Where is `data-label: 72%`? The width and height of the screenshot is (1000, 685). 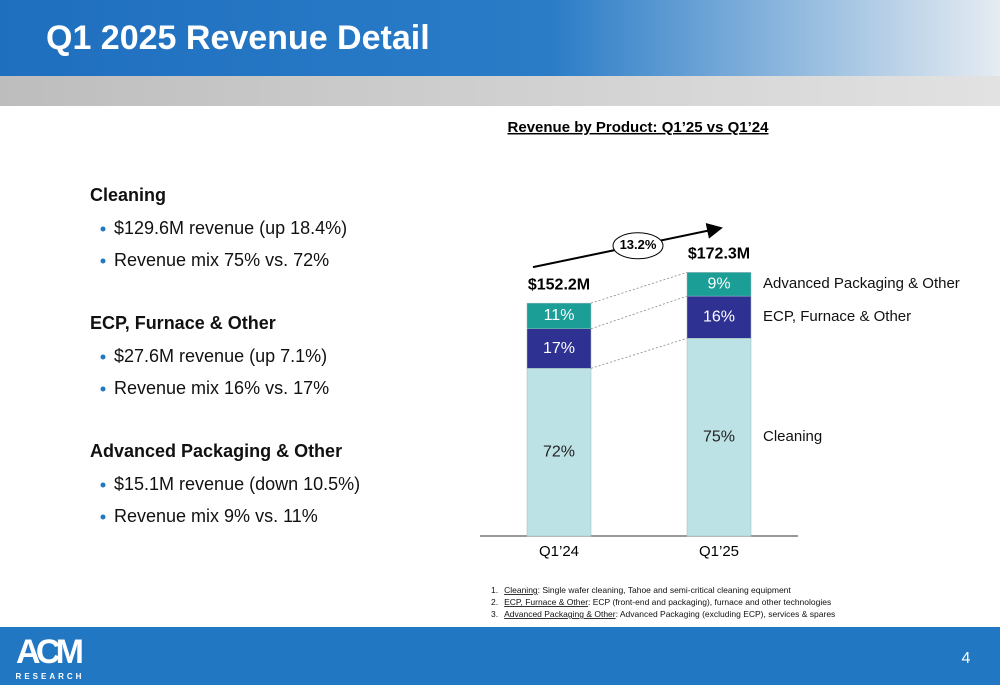 data-label: 72% is located at coordinates (559, 451).